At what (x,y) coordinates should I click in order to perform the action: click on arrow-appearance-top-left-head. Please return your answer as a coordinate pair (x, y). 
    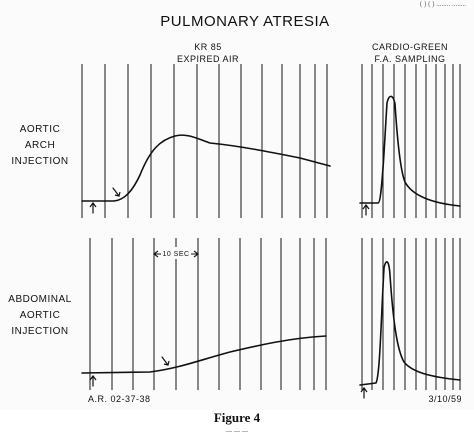
    Looking at the image, I should click on (117, 194).